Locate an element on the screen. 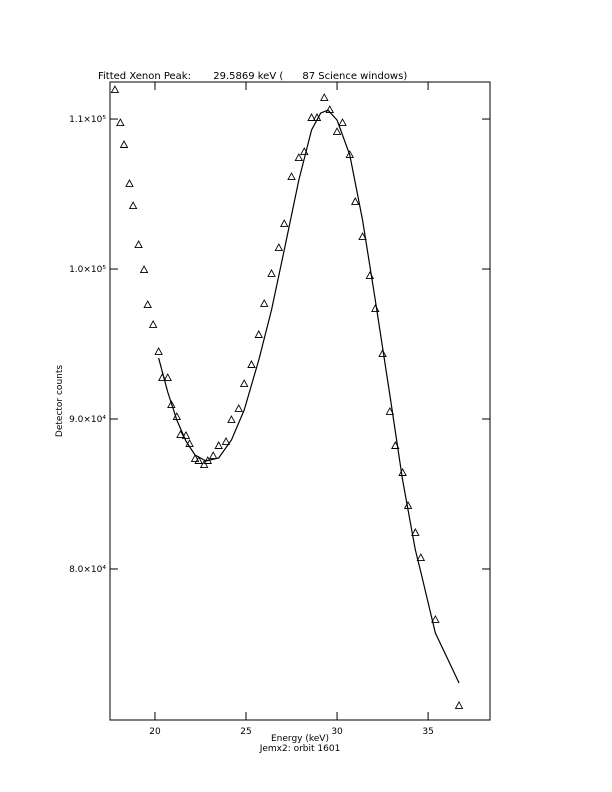  x-tick-label: 35 is located at coordinates (427, 732).